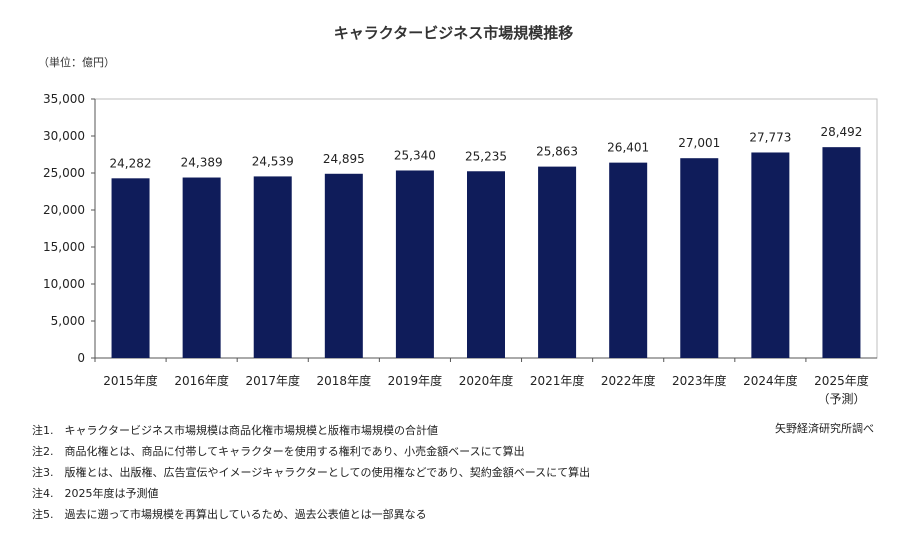  I want to click on x-category-label: 2025年度, so click(841, 380).